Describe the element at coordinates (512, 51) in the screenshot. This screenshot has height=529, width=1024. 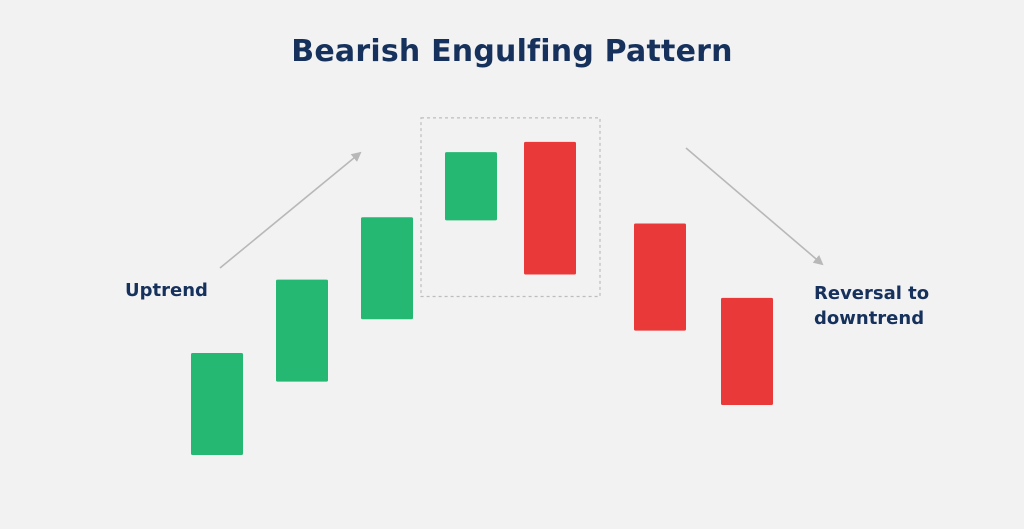
I see `page-title: Bearish Engulfing Pattern` at that location.